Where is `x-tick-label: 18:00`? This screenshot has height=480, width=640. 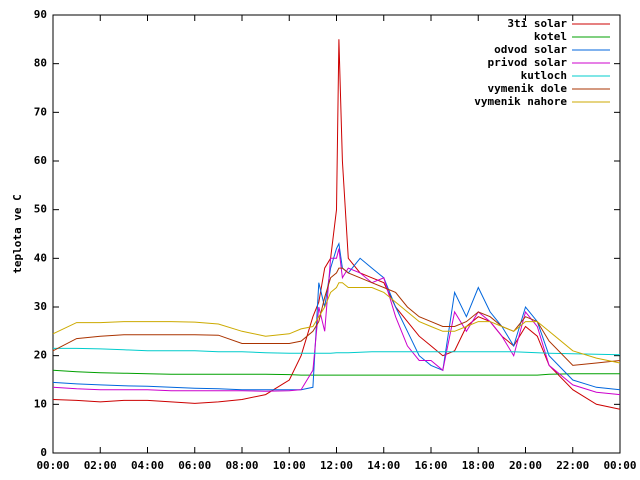 x-tick-label: 18:00 is located at coordinates (478, 465).